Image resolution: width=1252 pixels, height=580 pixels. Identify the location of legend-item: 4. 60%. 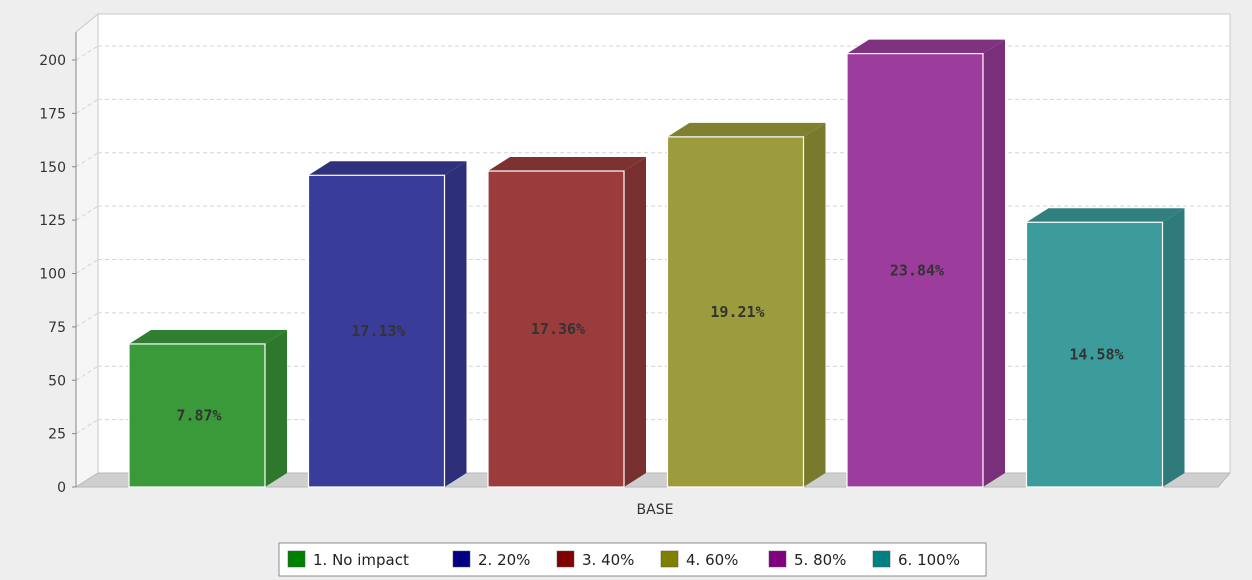
(699, 559).